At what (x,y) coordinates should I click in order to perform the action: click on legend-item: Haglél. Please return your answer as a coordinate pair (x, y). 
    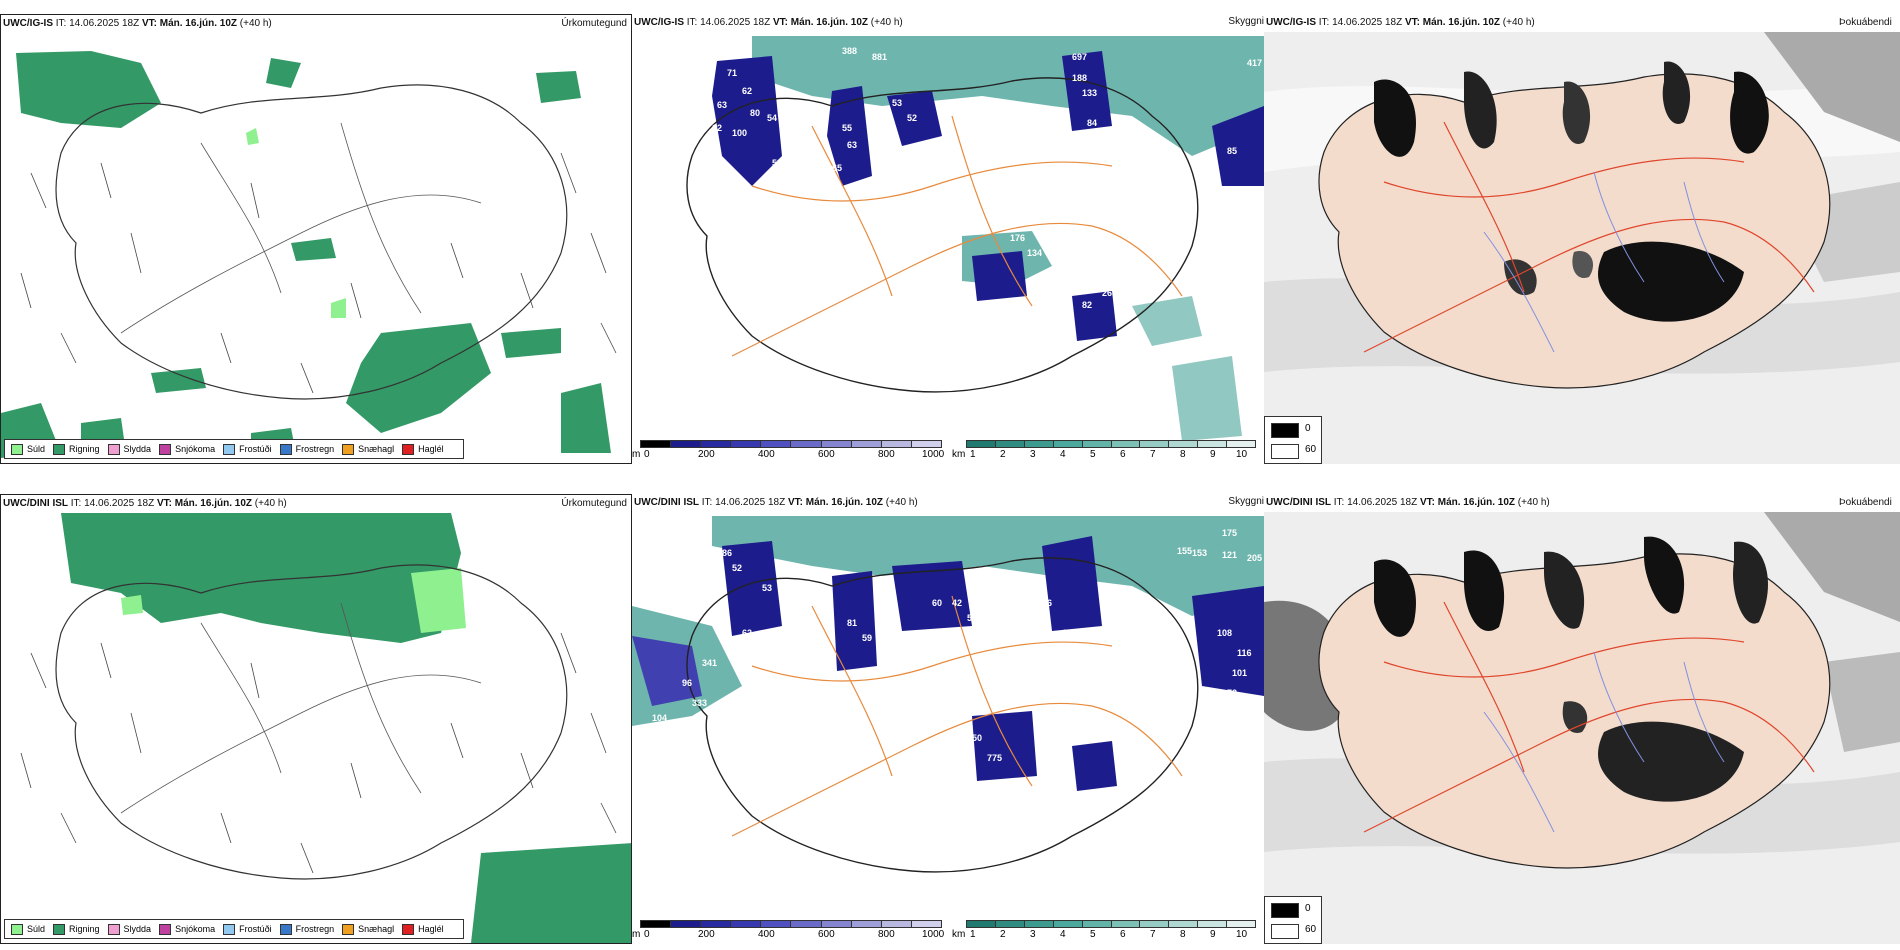
    Looking at the image, I should click on (423, 929).